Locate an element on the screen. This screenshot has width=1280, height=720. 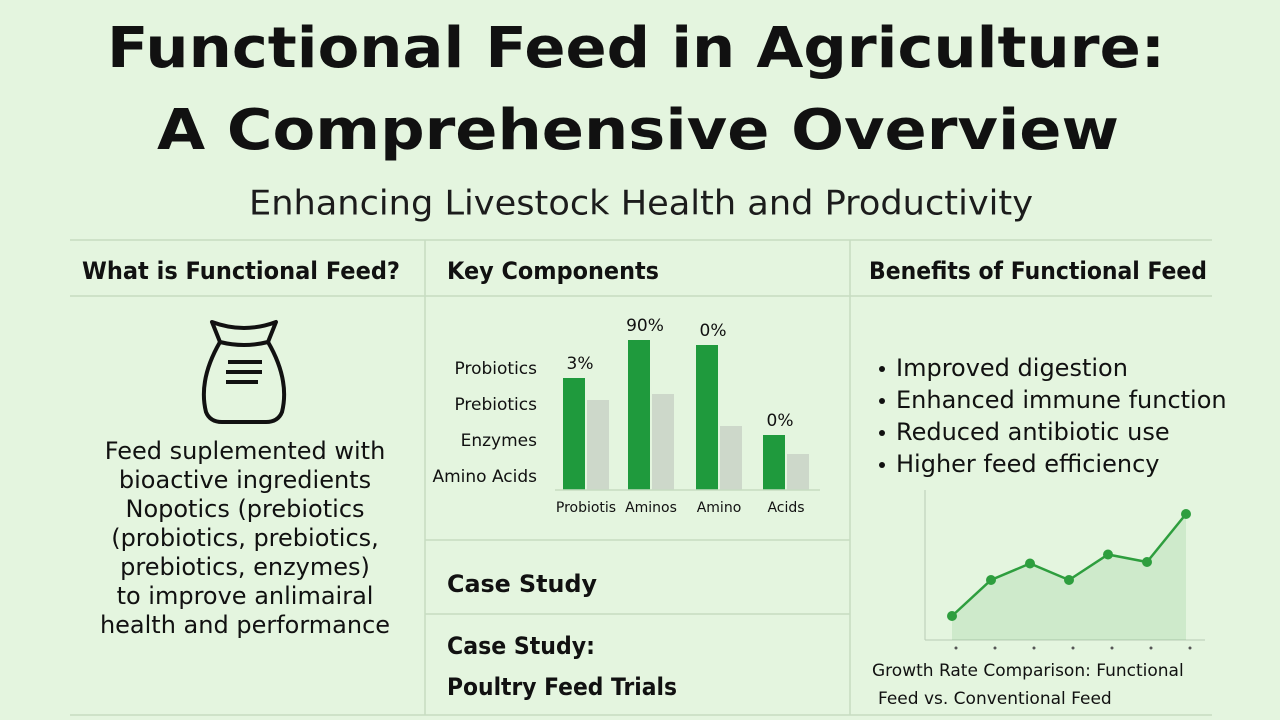
body-line: Nopotics (prebiotics is located at coordinates (244, 509).